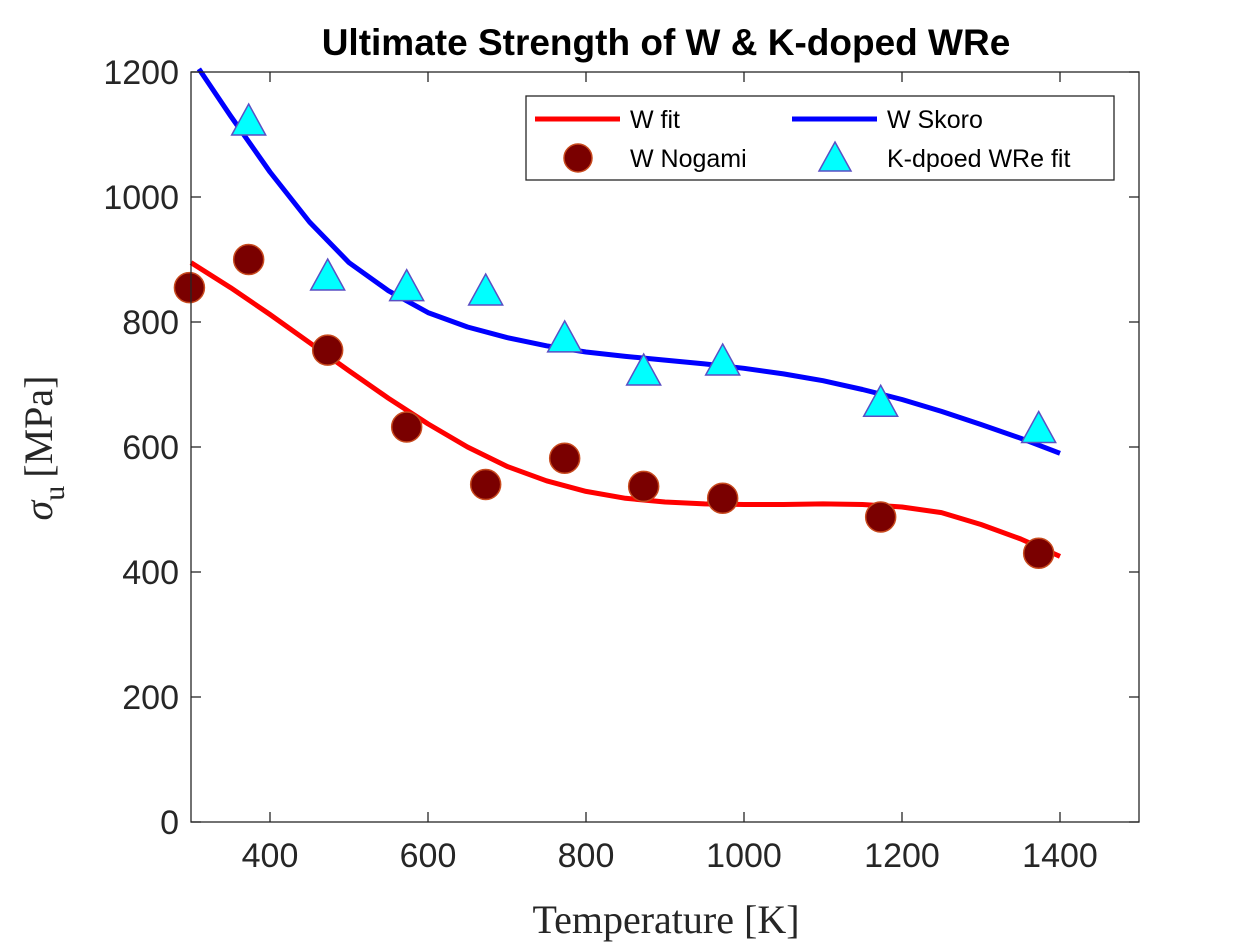 The width and height of the screenshot is (1260, 945). What do you see at coordinates (150, 448) in the screenshot?
I see `y-tick-label: 600` at bounding box center [150, 448].